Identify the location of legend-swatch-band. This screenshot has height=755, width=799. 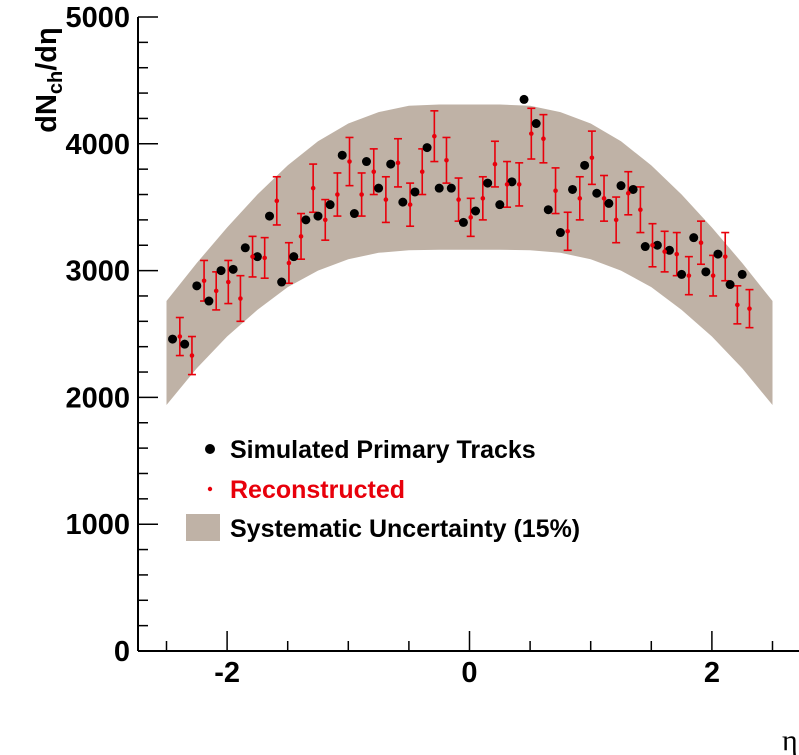
(203, 527).